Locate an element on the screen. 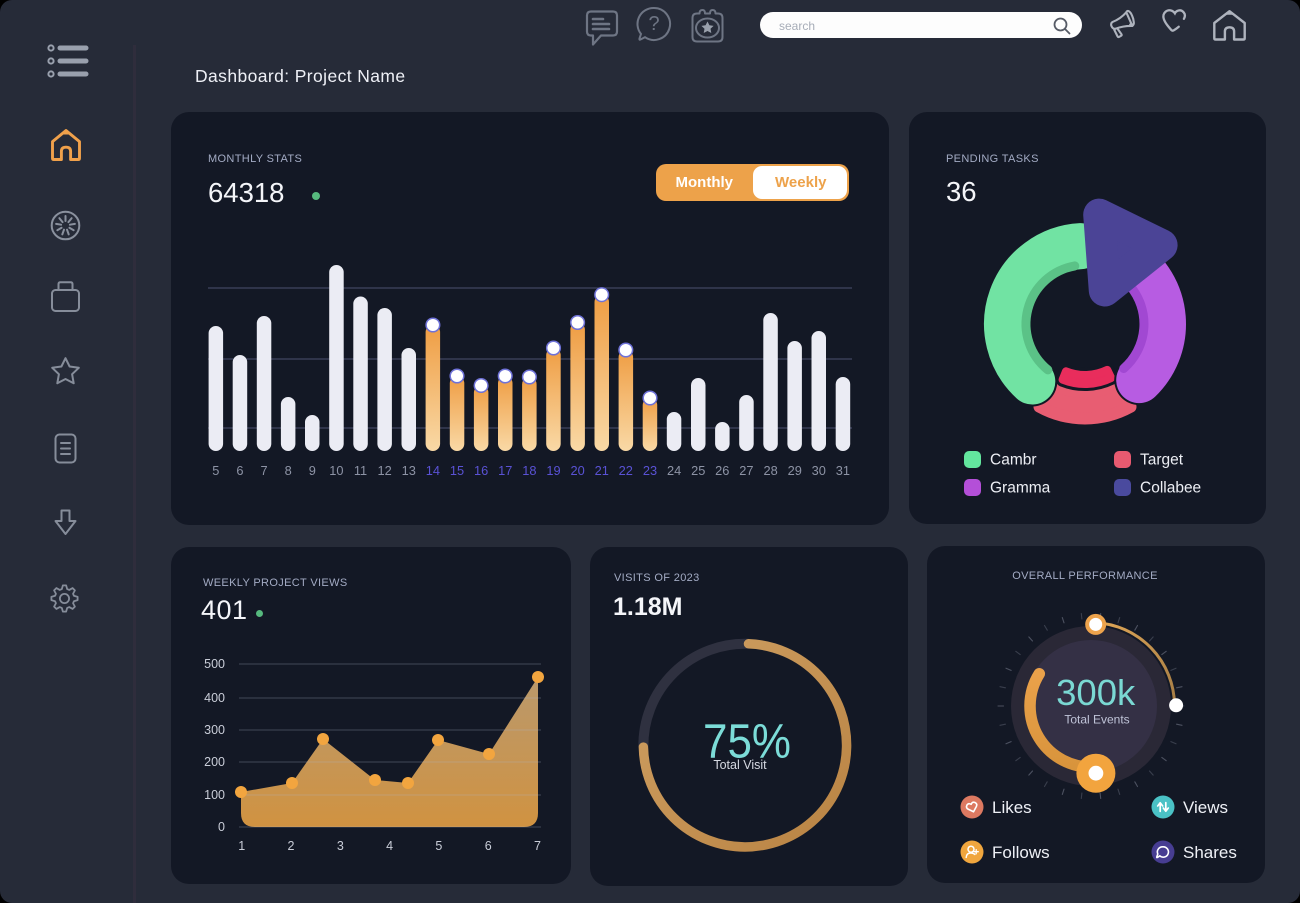 The height and width of the screenshot is (903, 1300). svg-text: 0 is located at coordinates (221, 827).